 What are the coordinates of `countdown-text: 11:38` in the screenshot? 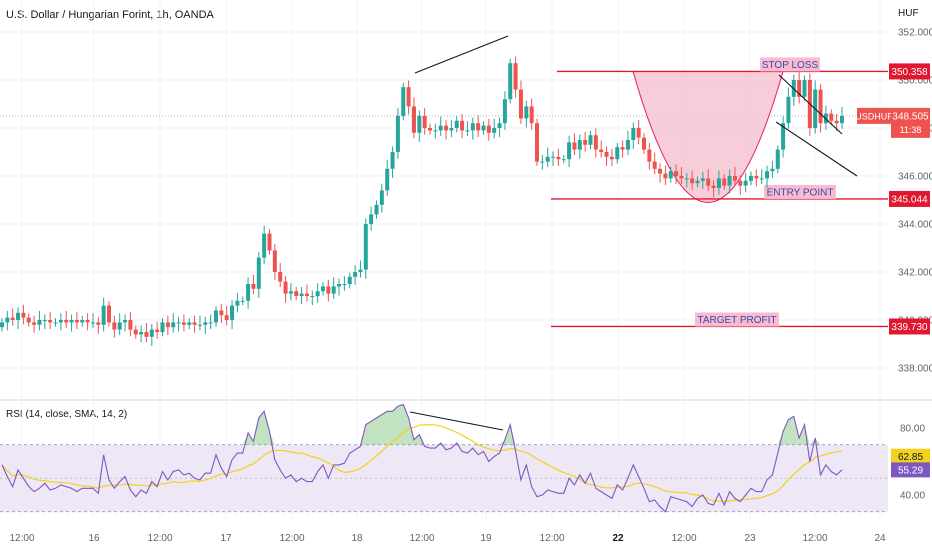 It's located at (911, 130).